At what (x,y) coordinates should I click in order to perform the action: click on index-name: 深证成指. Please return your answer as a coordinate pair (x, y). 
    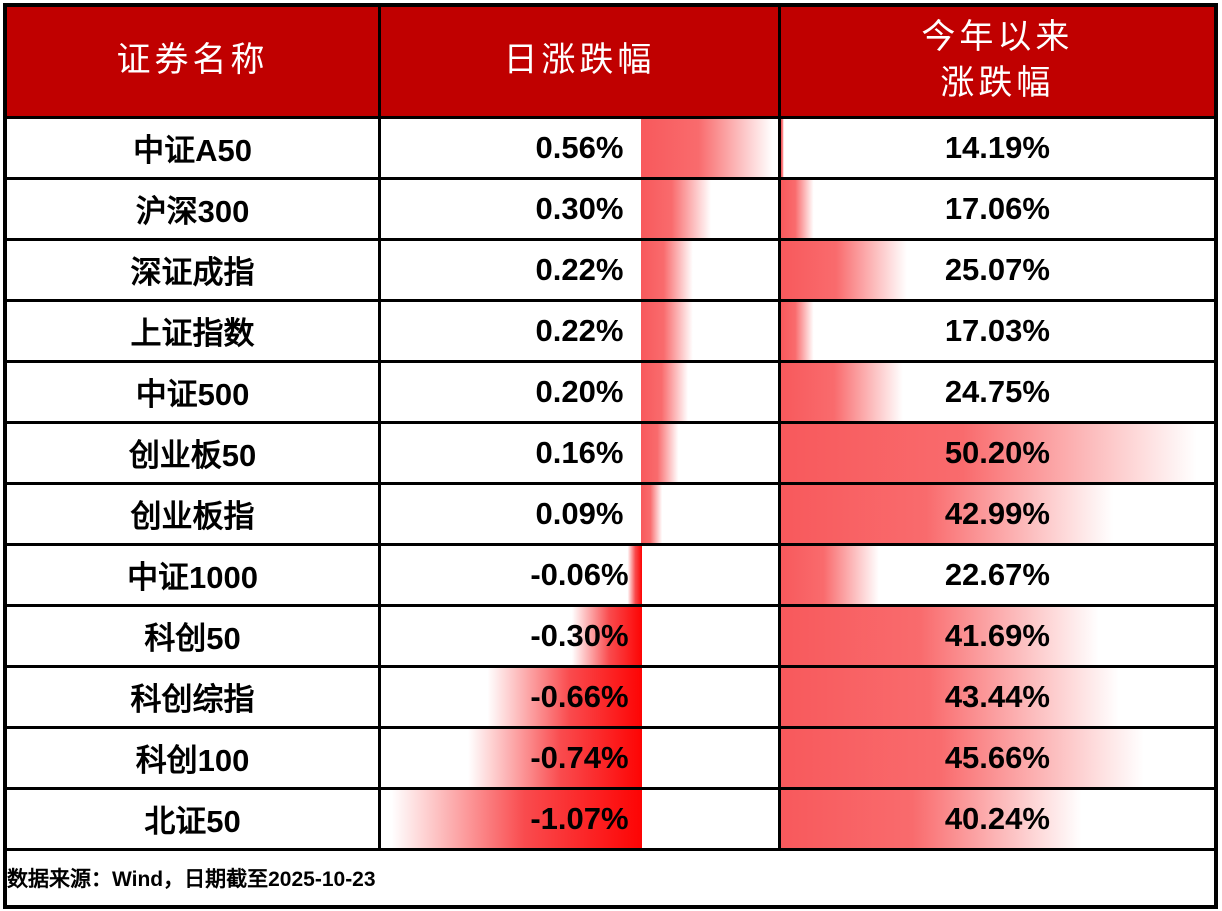
    Looking at the image, I should click on (192, 269).